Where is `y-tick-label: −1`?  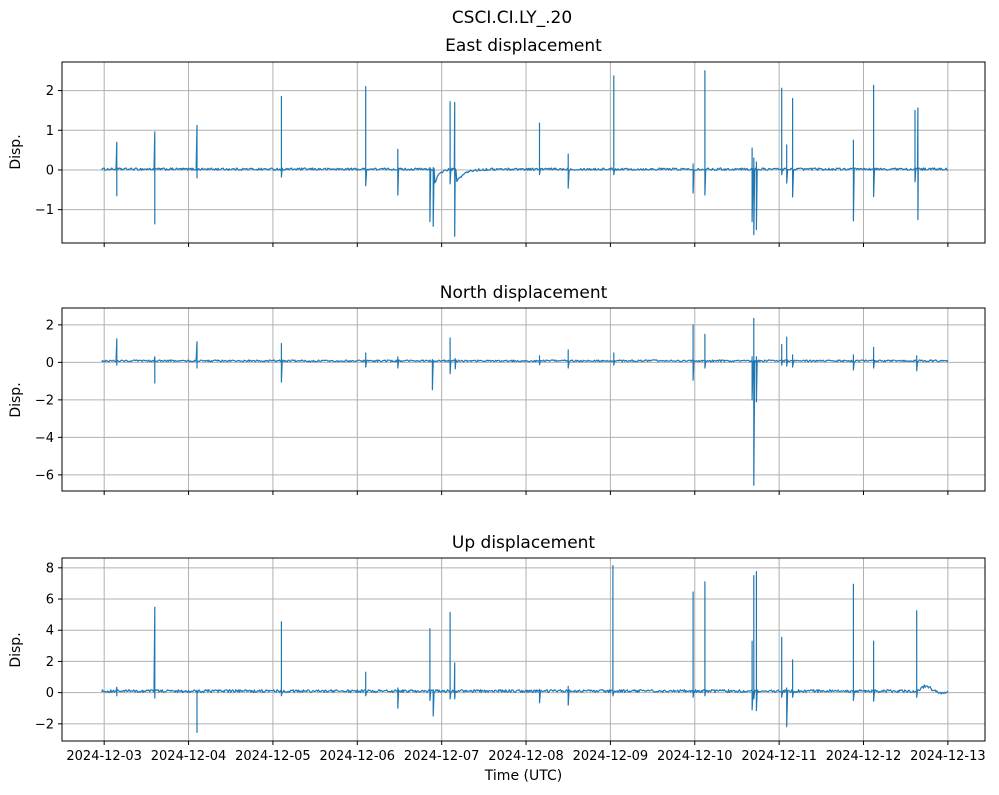 y-tick-label: −1 is located at coordinates (44, 210).